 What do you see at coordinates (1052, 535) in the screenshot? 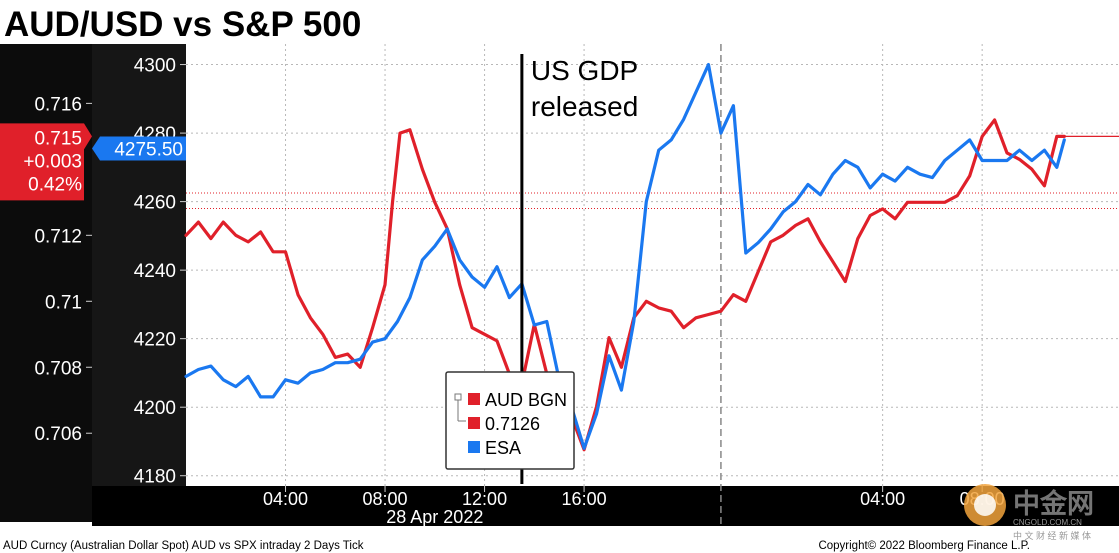
I see `watermark-tagline: 中 文 财 经 新 媒 体` at bounding box center [1052, 535].